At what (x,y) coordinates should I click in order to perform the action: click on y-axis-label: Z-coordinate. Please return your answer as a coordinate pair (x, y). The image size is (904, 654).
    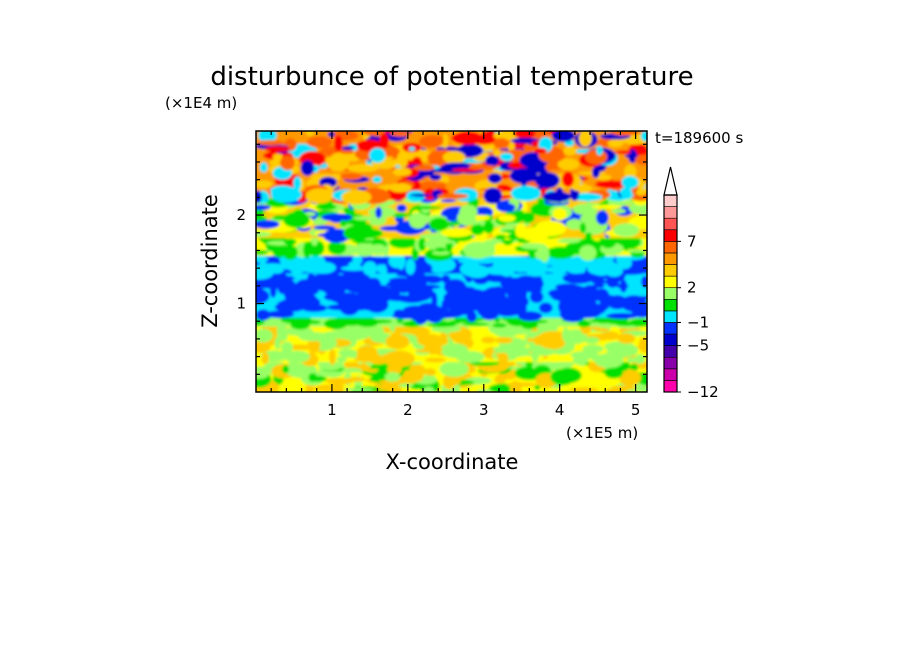
    Looking at the image, I should click on (210, 261).